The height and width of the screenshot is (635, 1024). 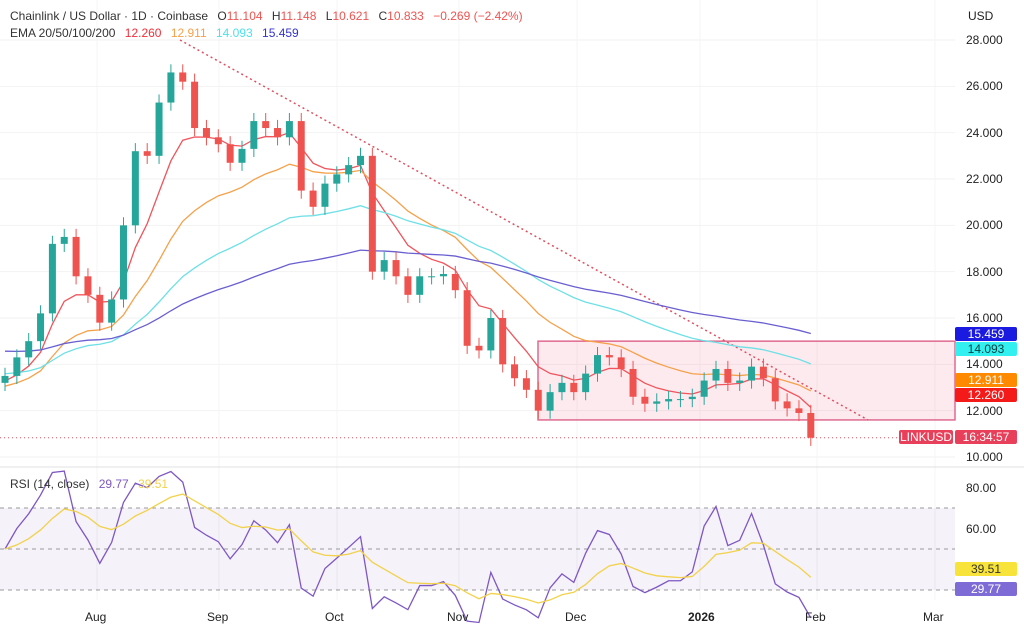 I want to click on open-value: 11.104, so click(x=244, y=16).